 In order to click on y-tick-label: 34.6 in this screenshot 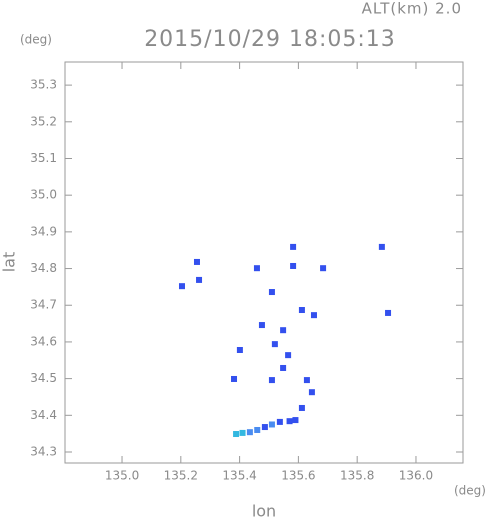, I will do `click(43, 341)`.